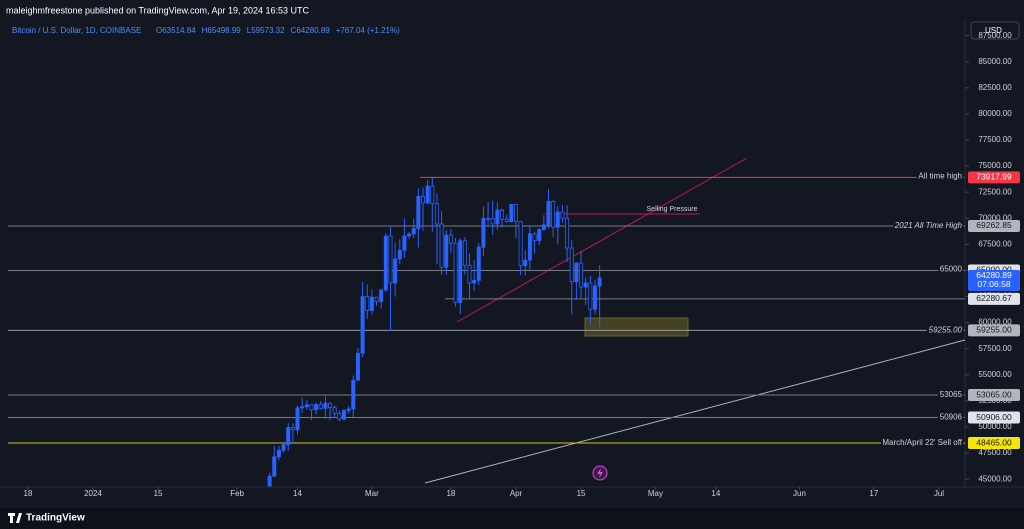  What do you see at coordinates (940, 176) in the screenshot?
I see `level-name: All time high` at bounding box center [940, 176].